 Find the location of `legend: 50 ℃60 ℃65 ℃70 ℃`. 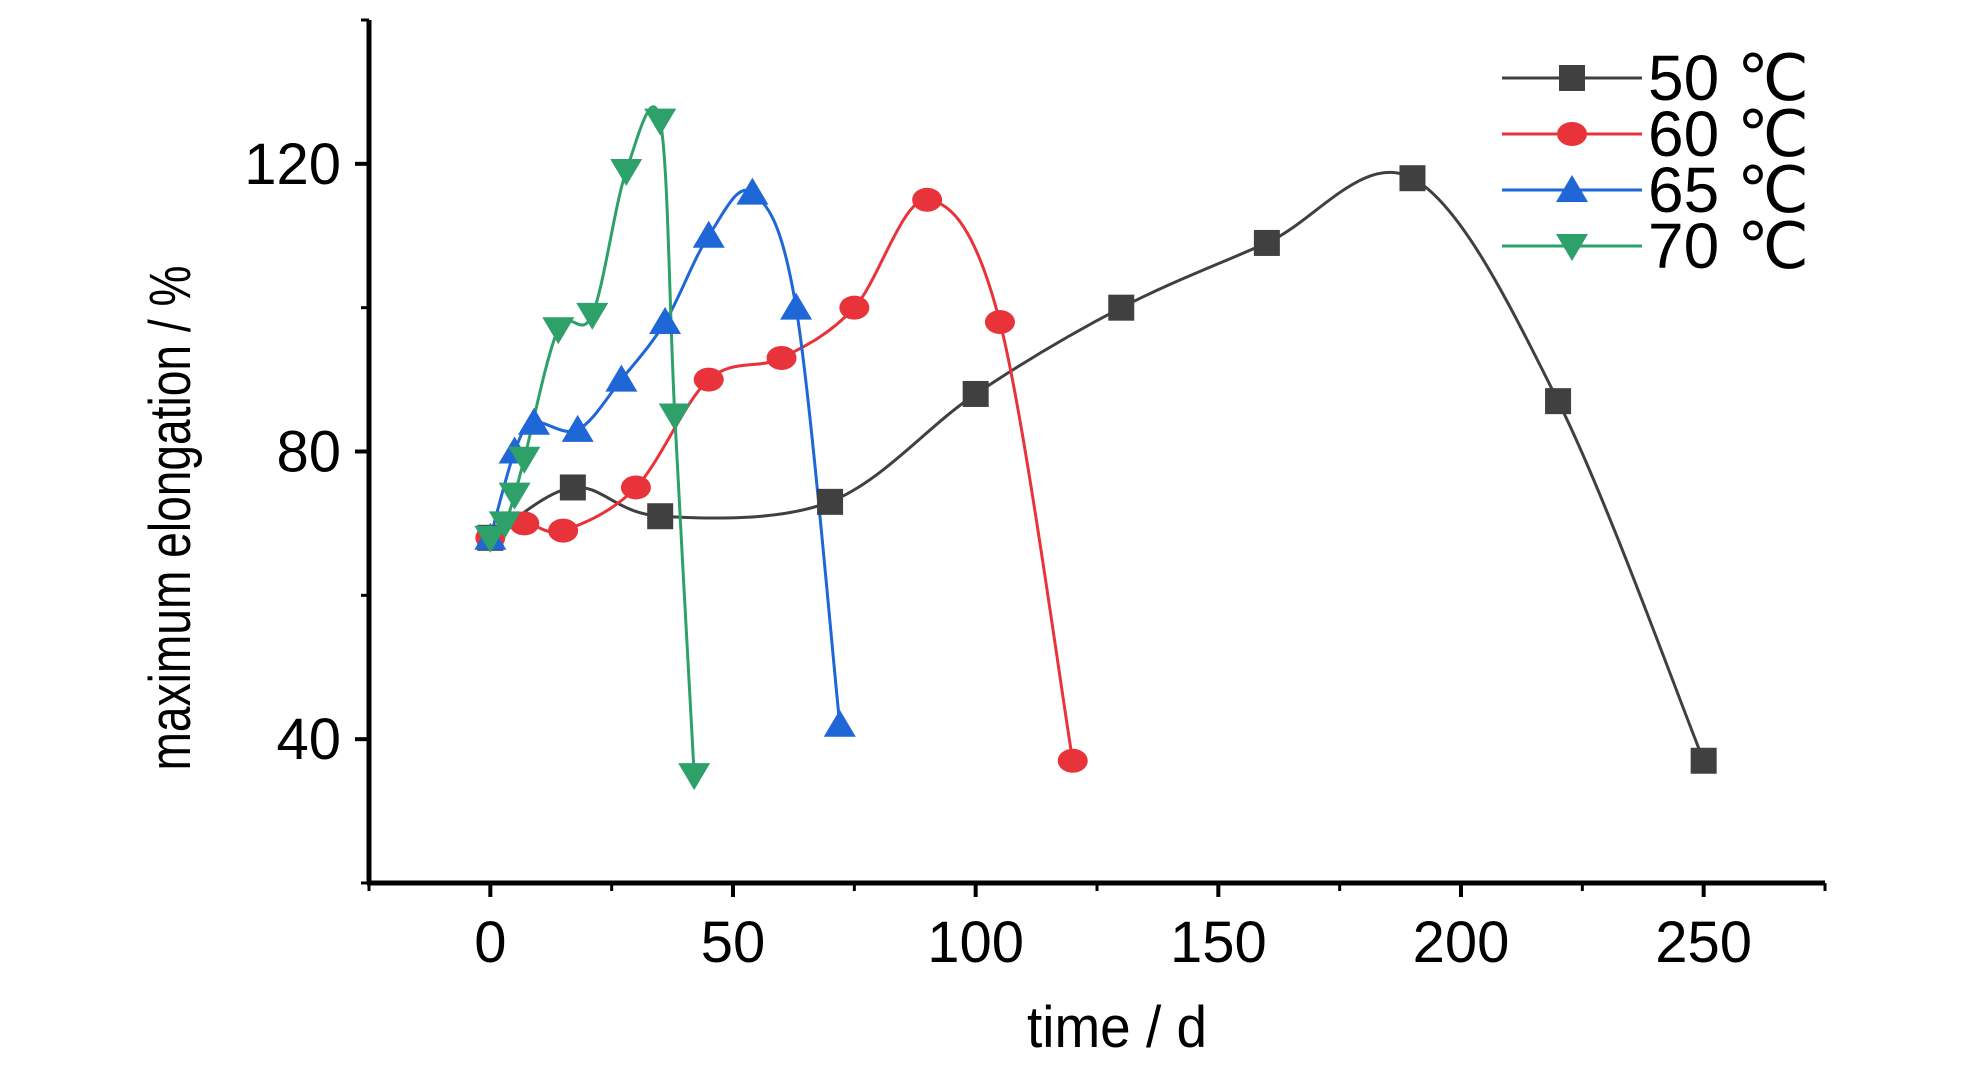

legend: 50 ℃60 ℃65 ℃70 ℃ is located at coordinates (1655, 162).